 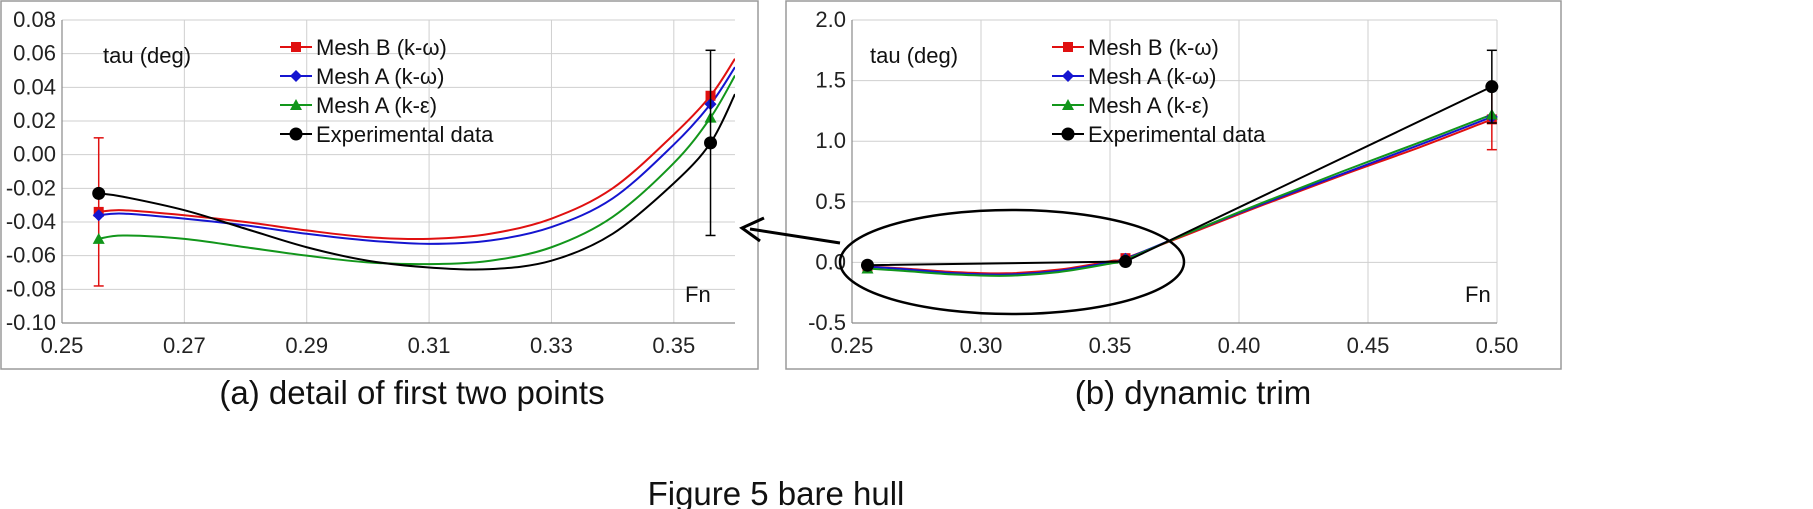 What do you see at coordinates (34, 154) in the screenshot?
I see `y-tick-label: 0.00` at bounding box center [34, 154].